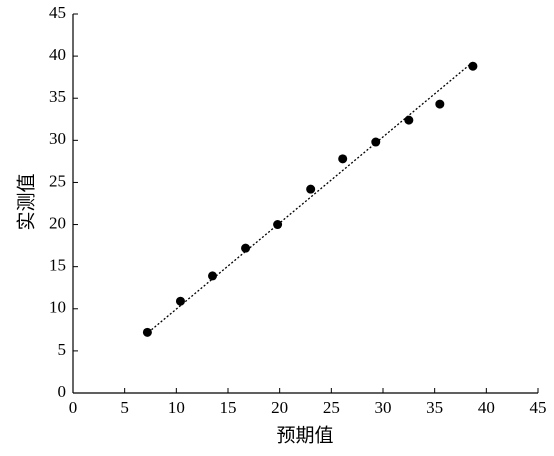 This screenshot has width=554, height=456. I want to click on x-tick-label: 10, so click(176, 407).